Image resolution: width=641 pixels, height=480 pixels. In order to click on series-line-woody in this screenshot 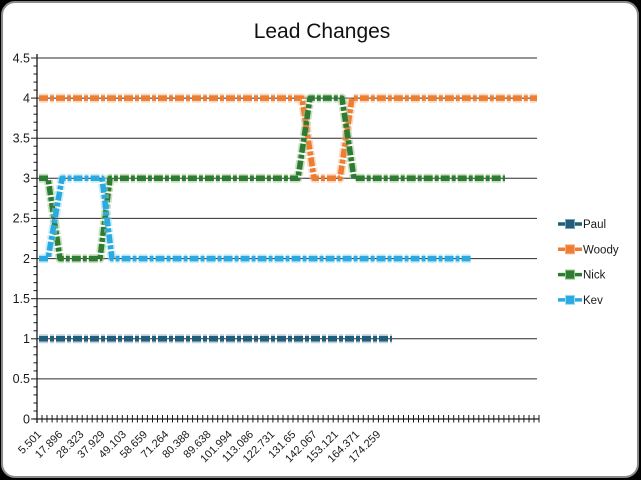, I will do `click(288, 138)`.